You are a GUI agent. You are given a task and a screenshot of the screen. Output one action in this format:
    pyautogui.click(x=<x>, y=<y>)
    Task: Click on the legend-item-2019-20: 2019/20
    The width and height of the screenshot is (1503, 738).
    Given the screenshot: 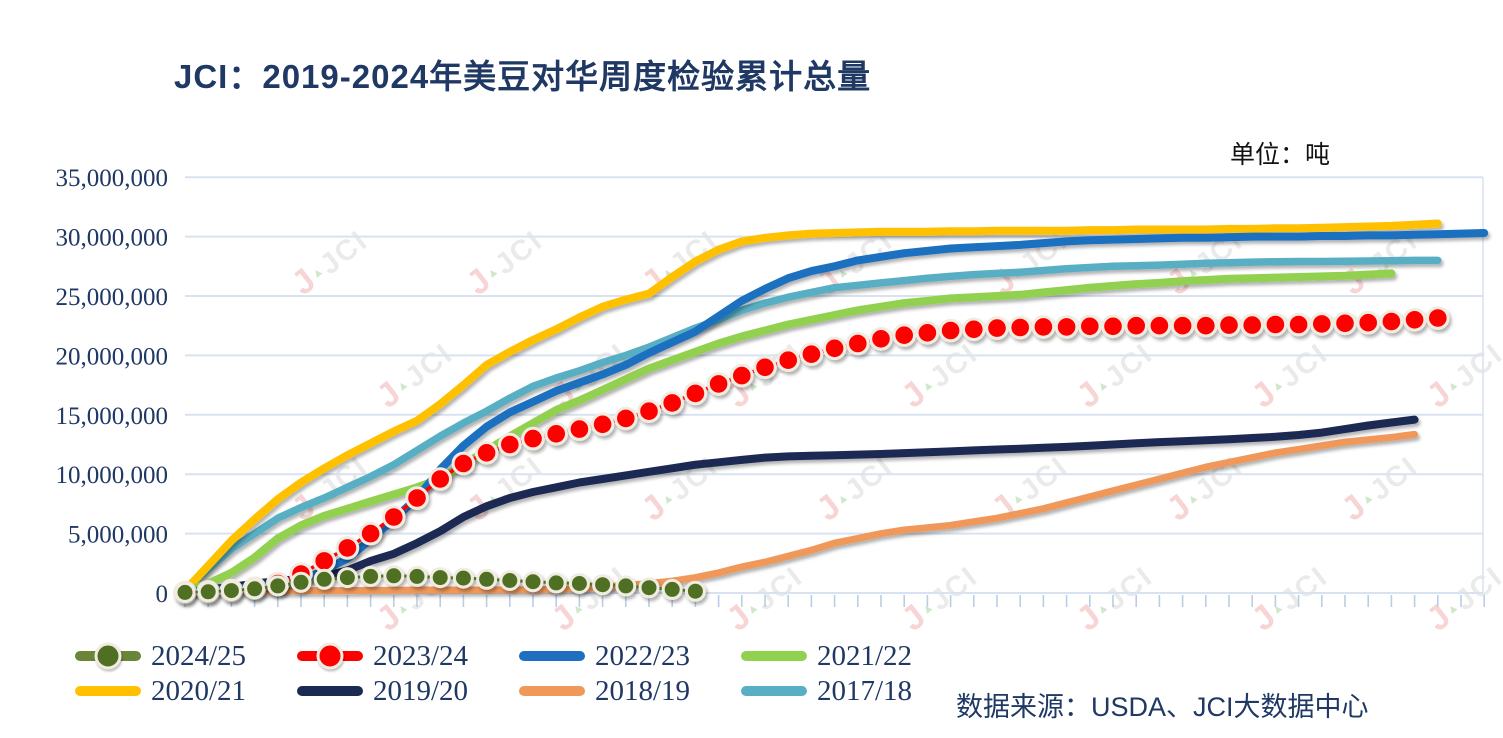 What is the action you would take?
    pyautogui.click(x=383, y=690)
    